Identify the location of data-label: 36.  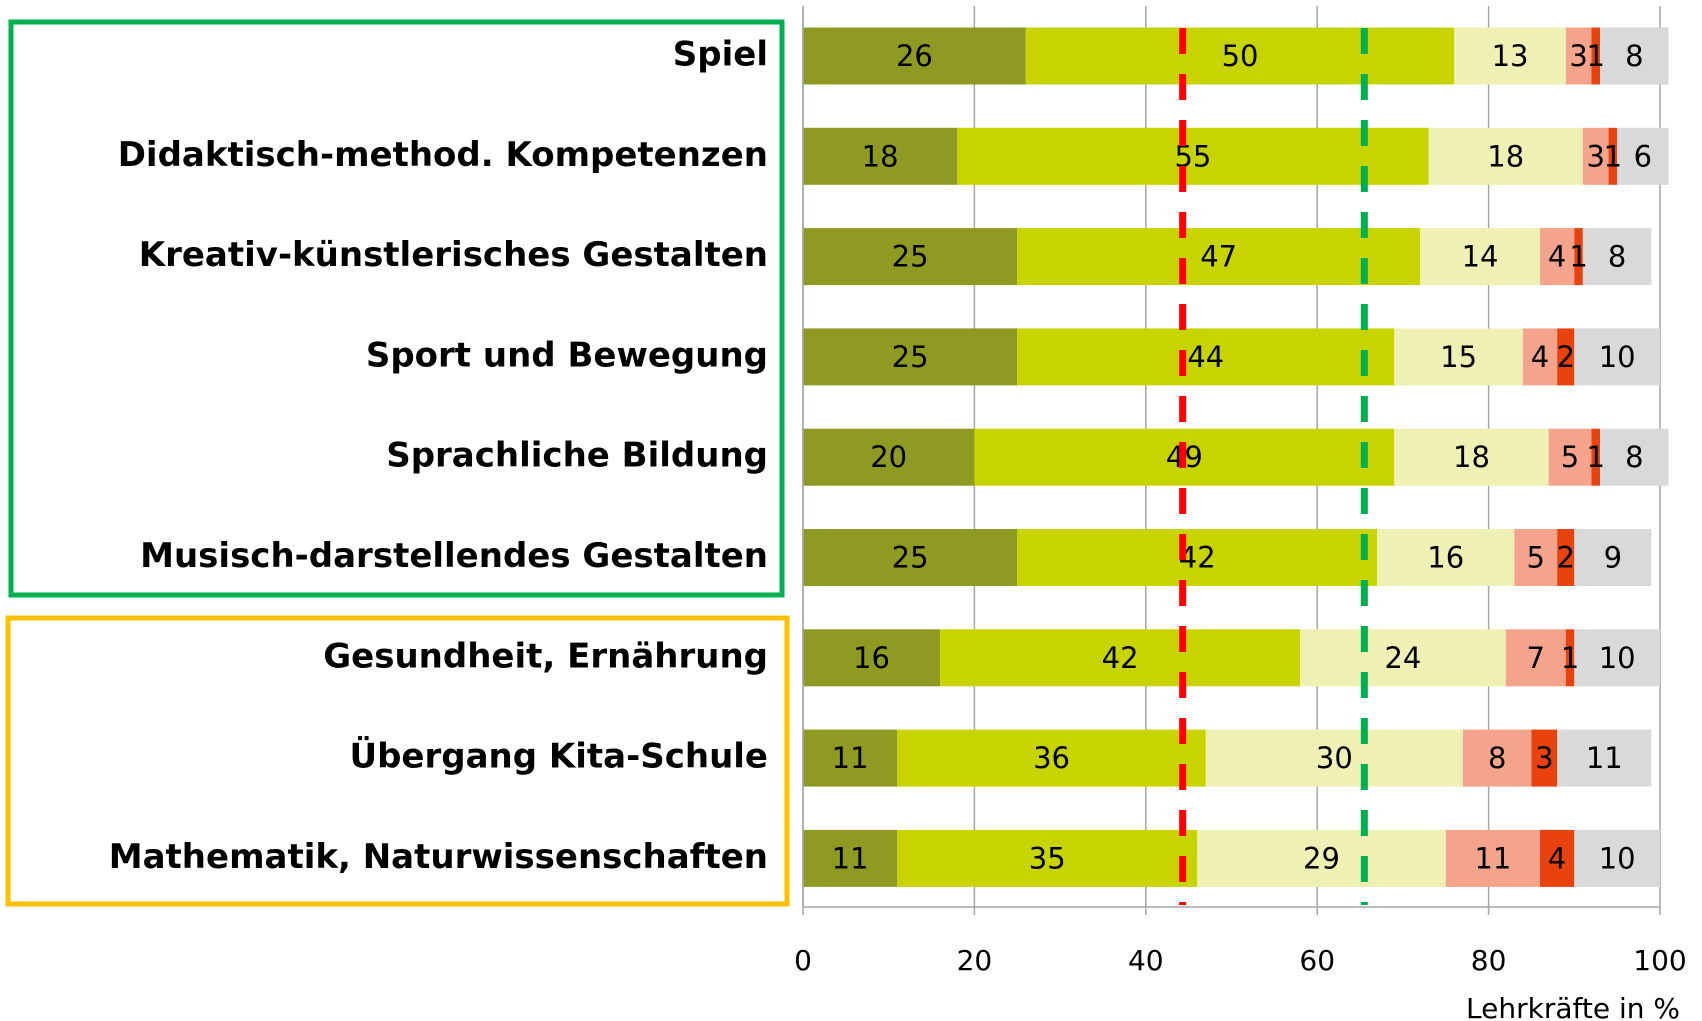
(1051, 758).